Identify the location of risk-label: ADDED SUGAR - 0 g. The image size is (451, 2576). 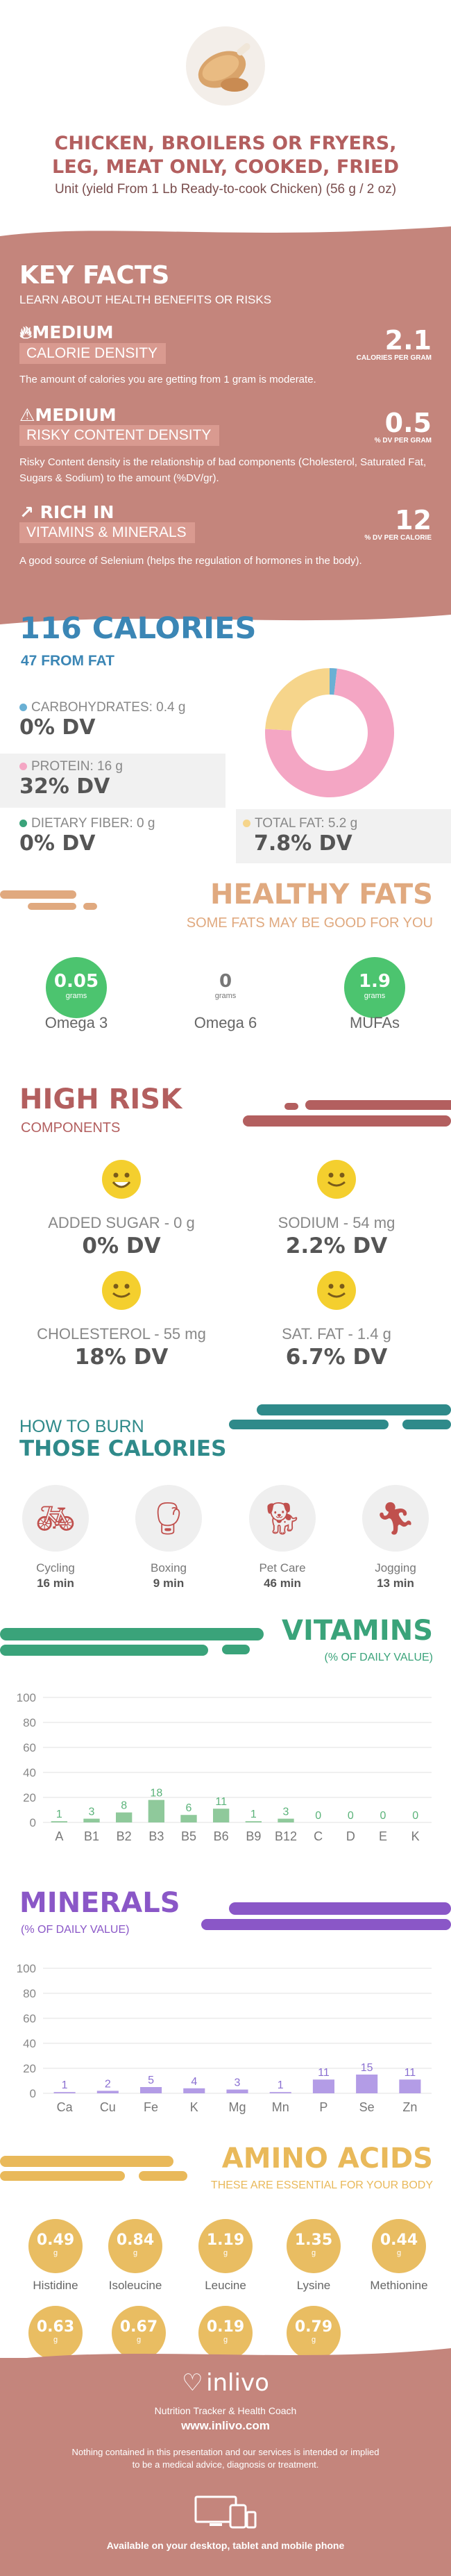
(121, 1222).